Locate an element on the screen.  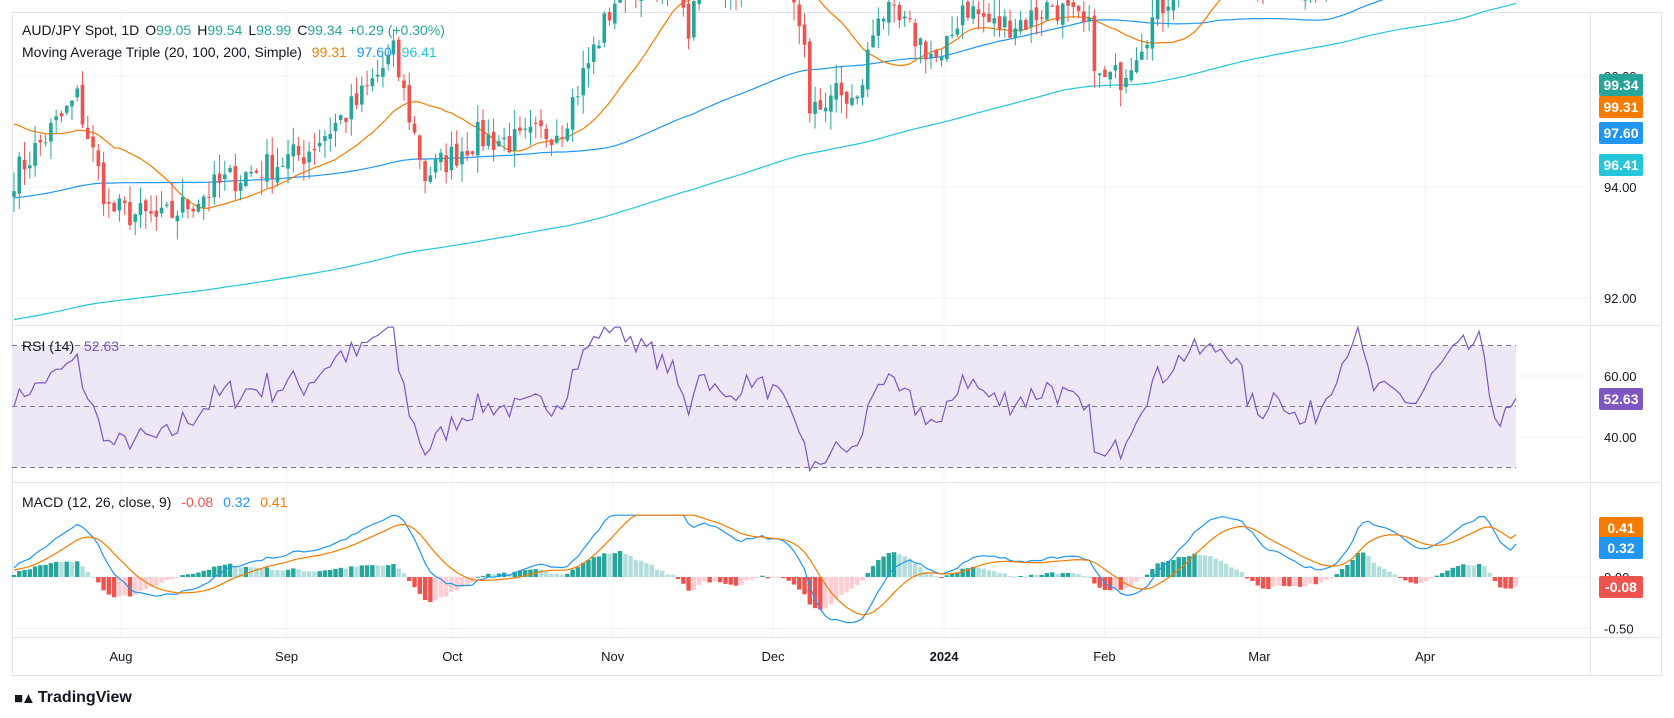
ohlc-o-label: O is located at coordinates (151, 30).